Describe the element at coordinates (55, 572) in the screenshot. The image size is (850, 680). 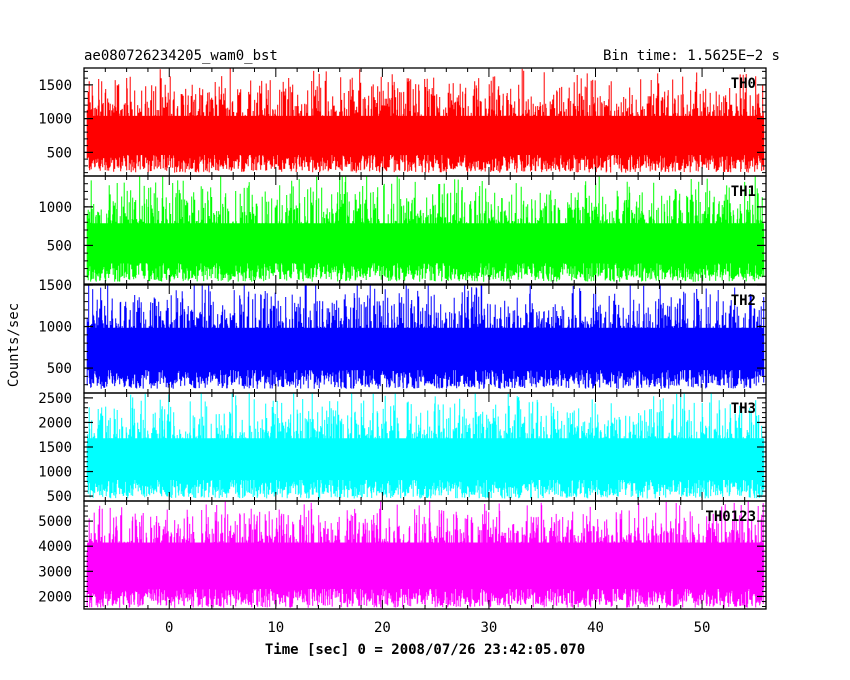
I see `y-tick-label: 3000` at that location.